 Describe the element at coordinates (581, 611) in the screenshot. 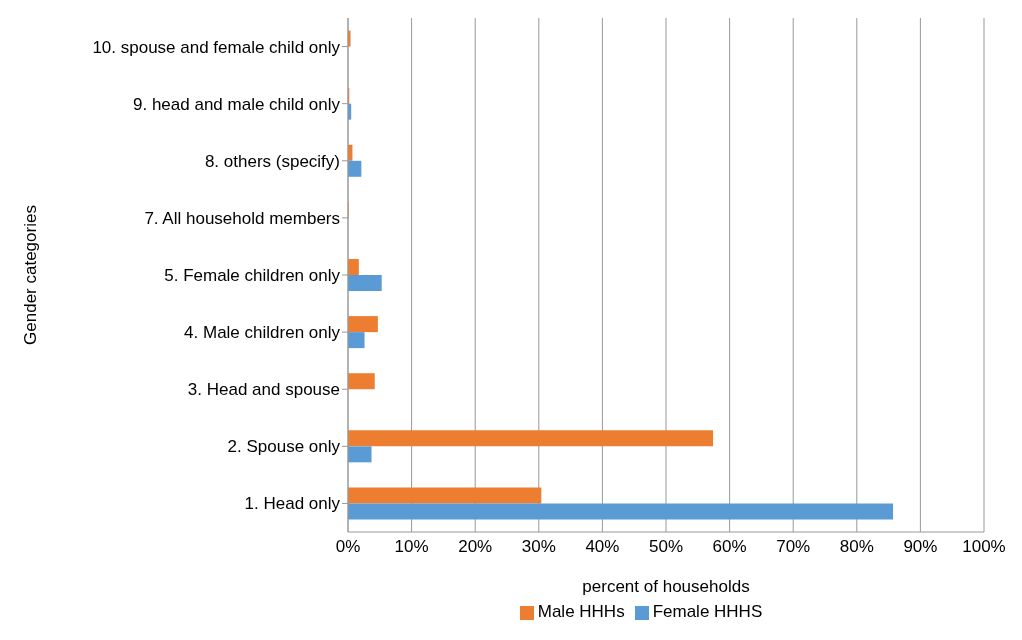

I see `legend-label: Male HHHs` at that location.